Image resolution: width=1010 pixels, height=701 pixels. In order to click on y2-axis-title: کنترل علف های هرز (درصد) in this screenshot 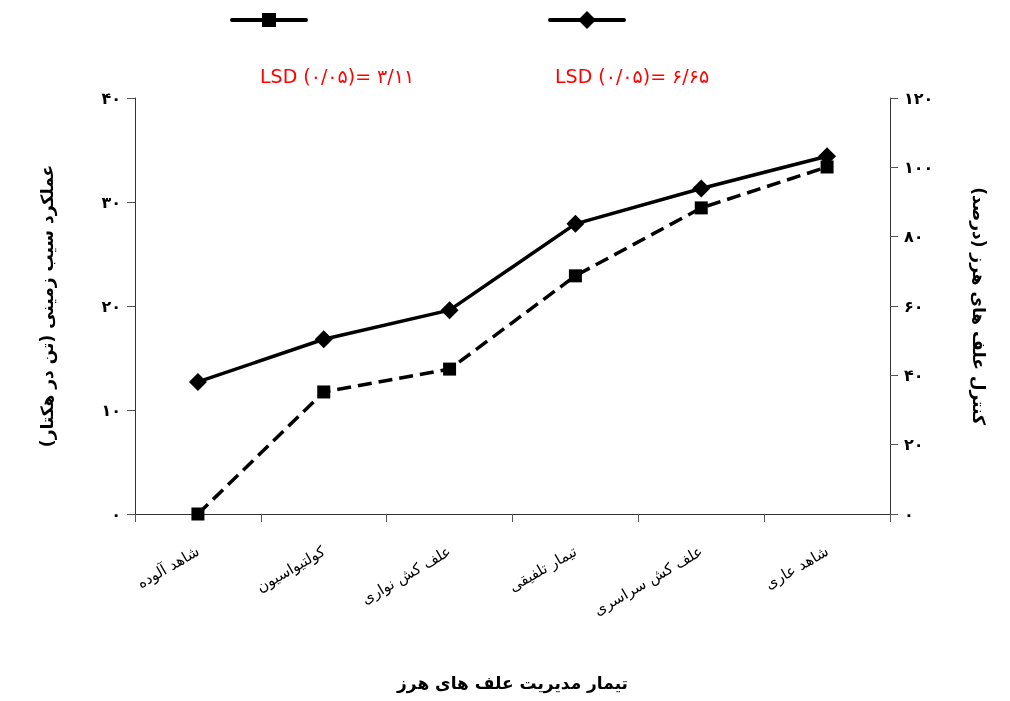, I will do `click(978, 306)`.